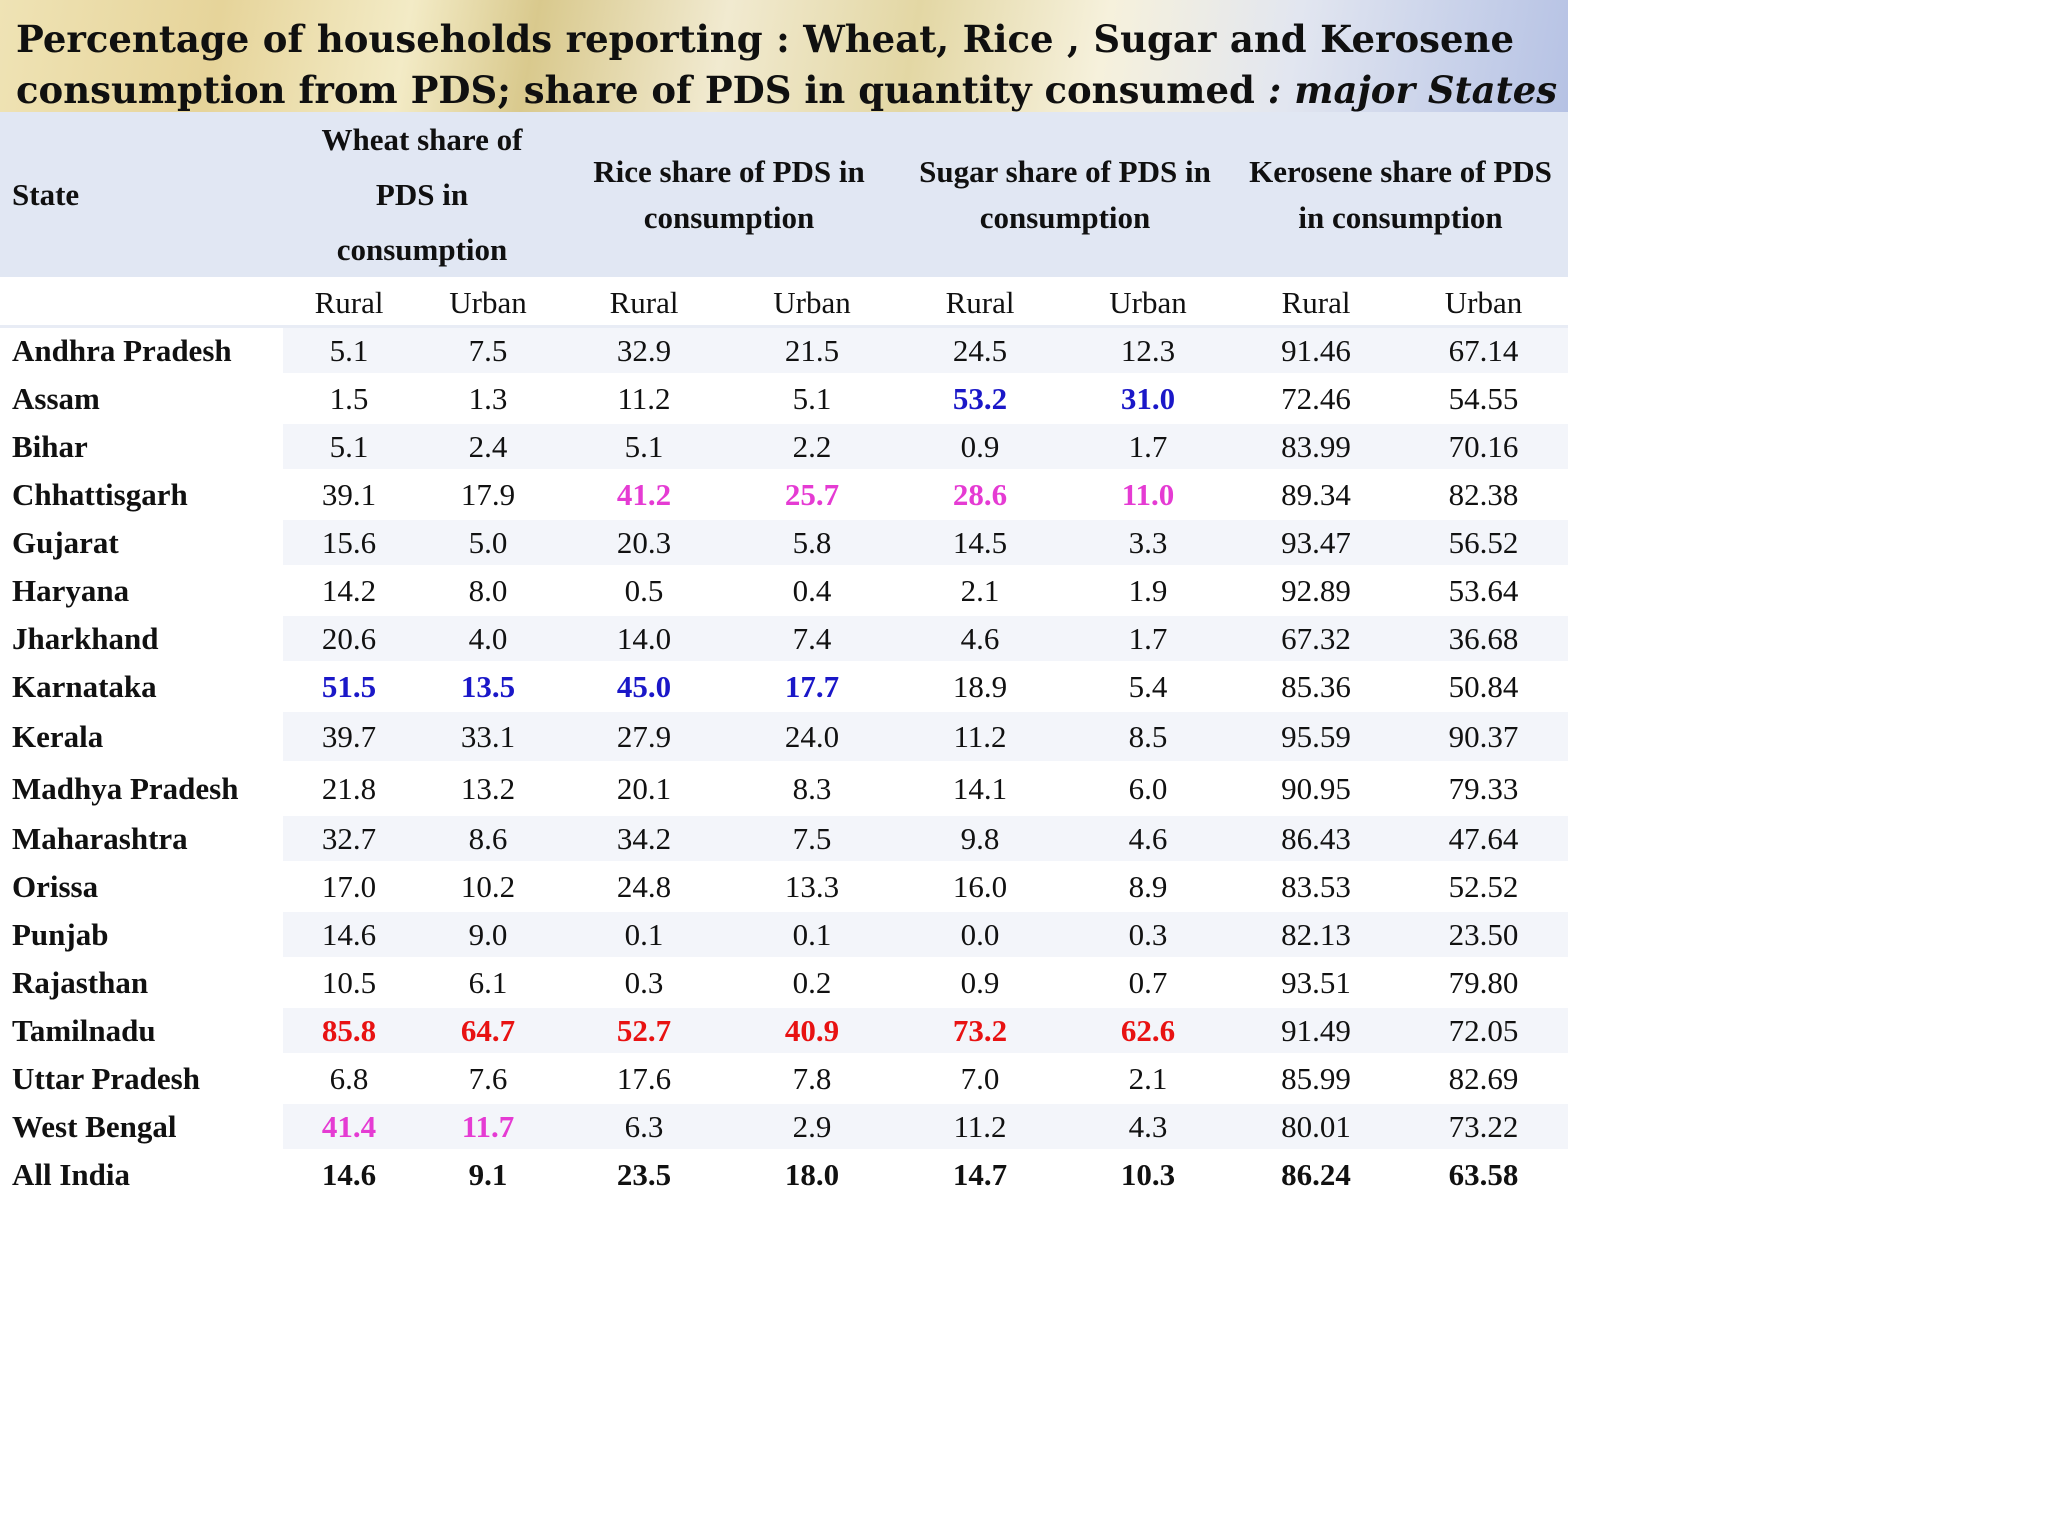 The height and width of the screenshot is (1536, 2048). Describe the element at coordinates (488, 399) in the screenshot. I see `wheat-urban-cell: 1.3` at that location.